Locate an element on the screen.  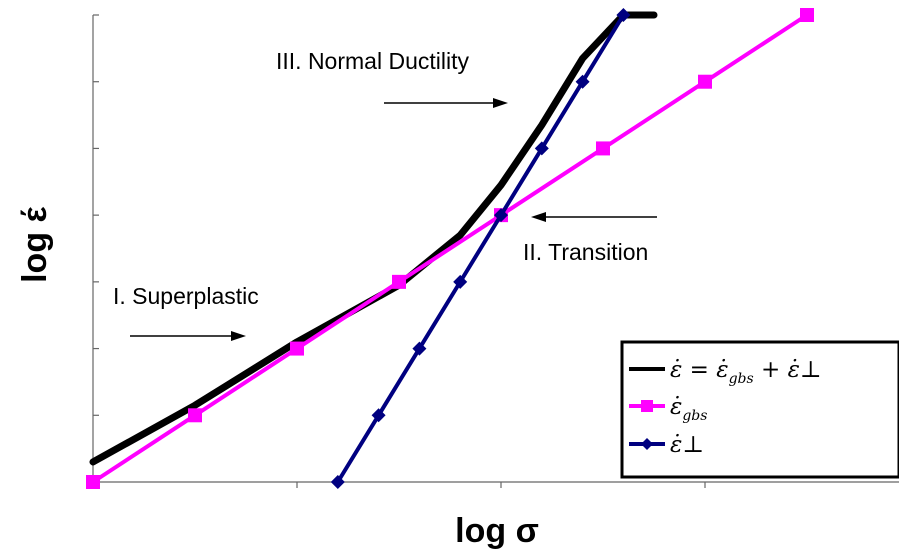
legend-item-total: ε̇ = ε̇gbs + ε̇⊥ is located at coordinates (725, 372).